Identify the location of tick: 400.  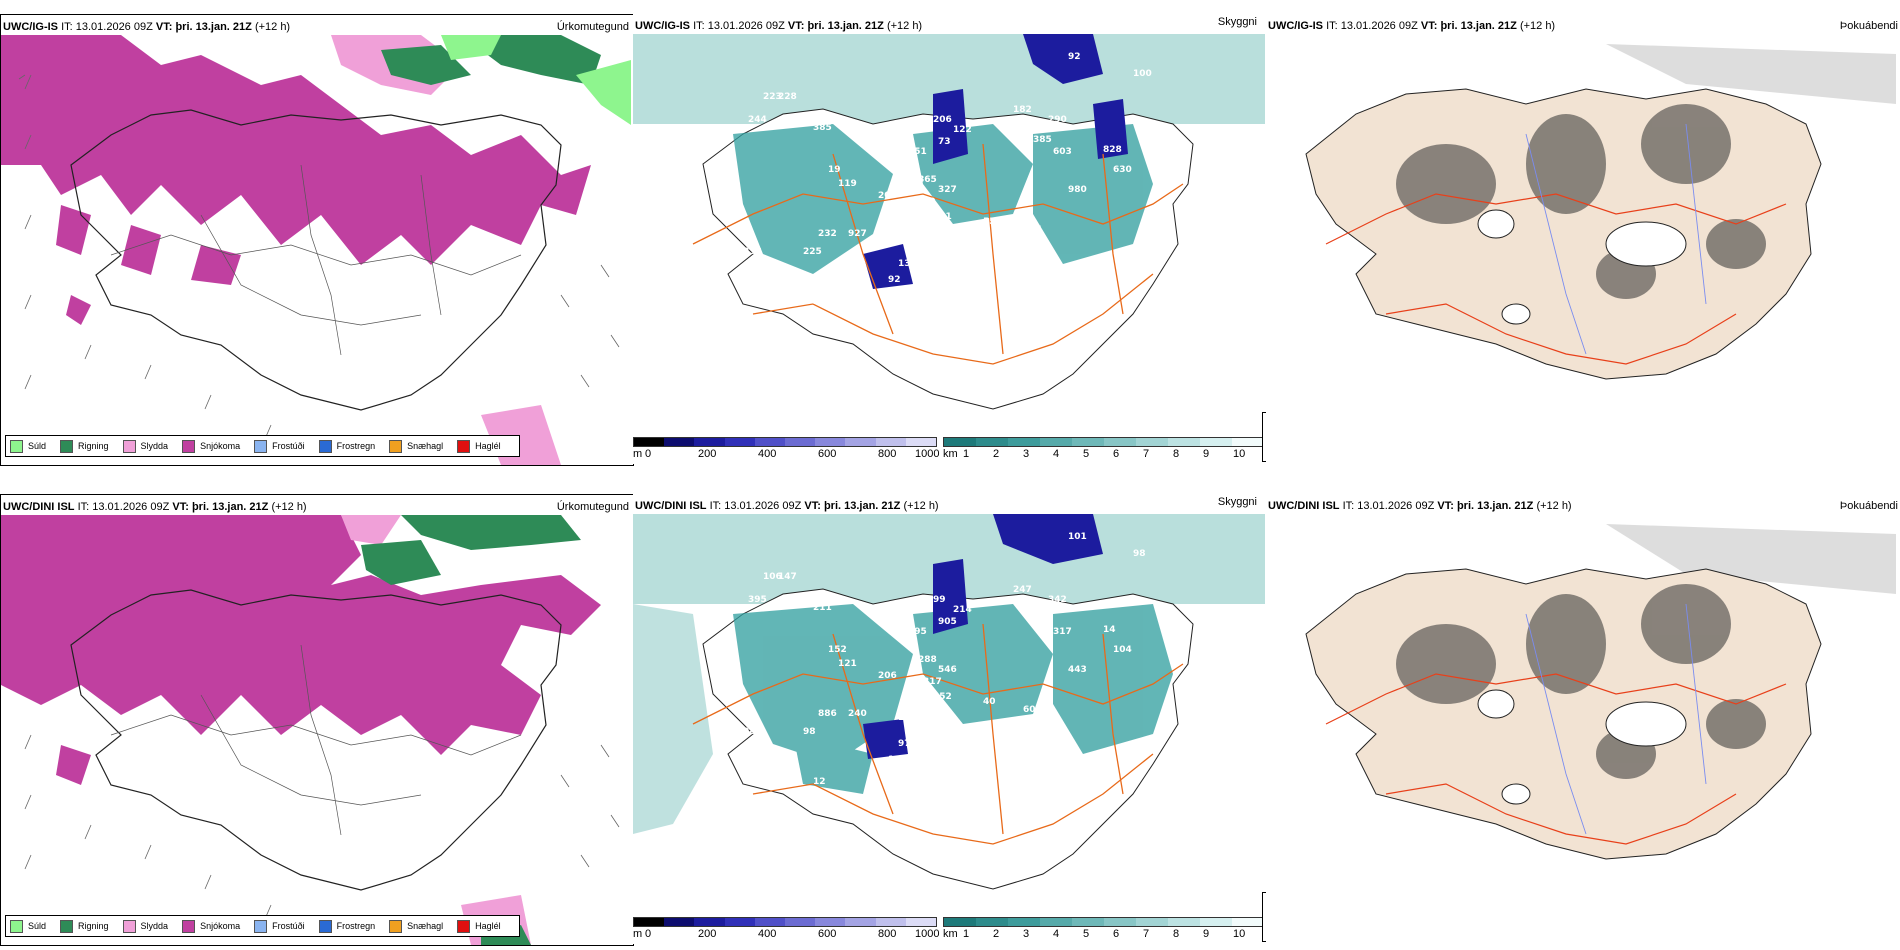
(767, 934).